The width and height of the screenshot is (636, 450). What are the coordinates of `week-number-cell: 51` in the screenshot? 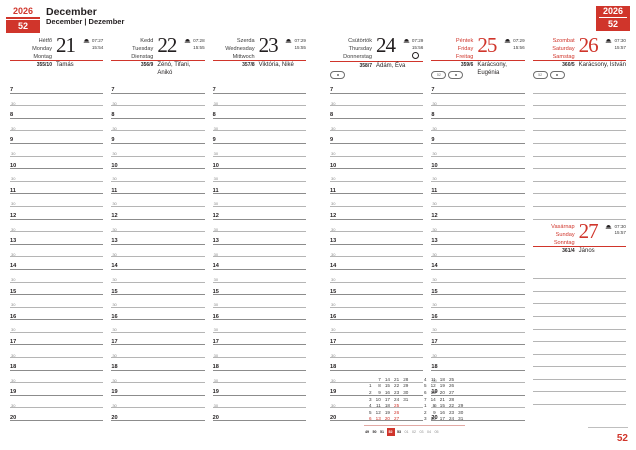 It's located at (382, 432).